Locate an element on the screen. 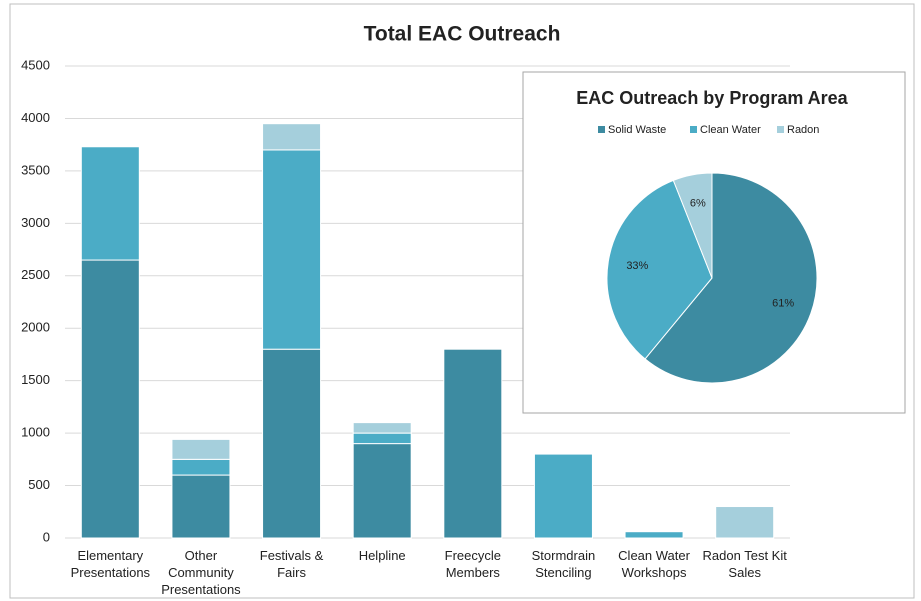 This screenshot has height=601, width=921. legend-label: Radon is located at coordinates (803, 130).